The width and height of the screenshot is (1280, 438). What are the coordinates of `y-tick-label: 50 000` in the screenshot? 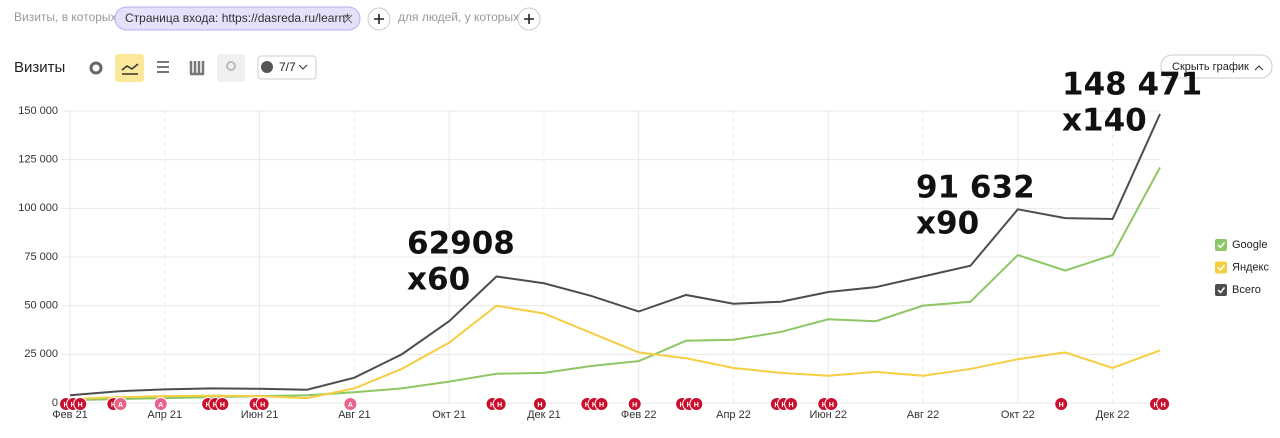 It's located at (41, 306).